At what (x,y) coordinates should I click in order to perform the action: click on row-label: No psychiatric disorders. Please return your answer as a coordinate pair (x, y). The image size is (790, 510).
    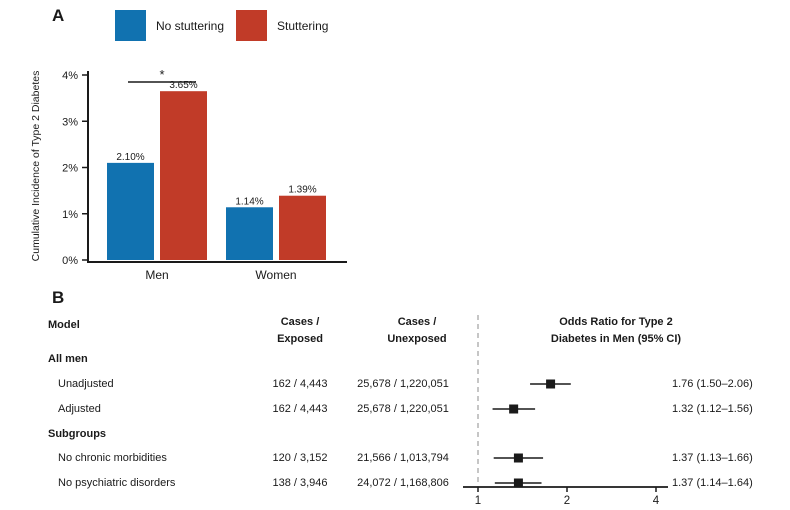
    Looking at the image, I should click on (117, 483).